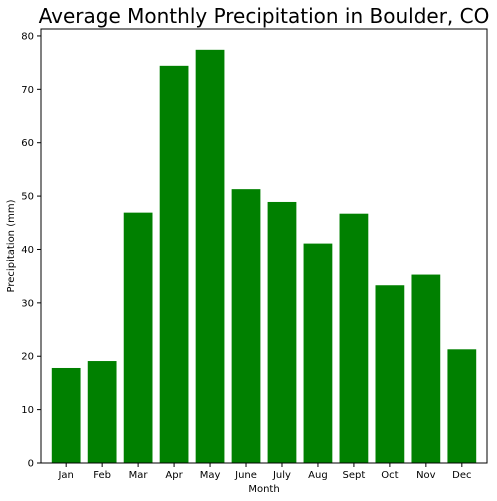  I want to click on y-tick-label: 0, so click(31, 464).